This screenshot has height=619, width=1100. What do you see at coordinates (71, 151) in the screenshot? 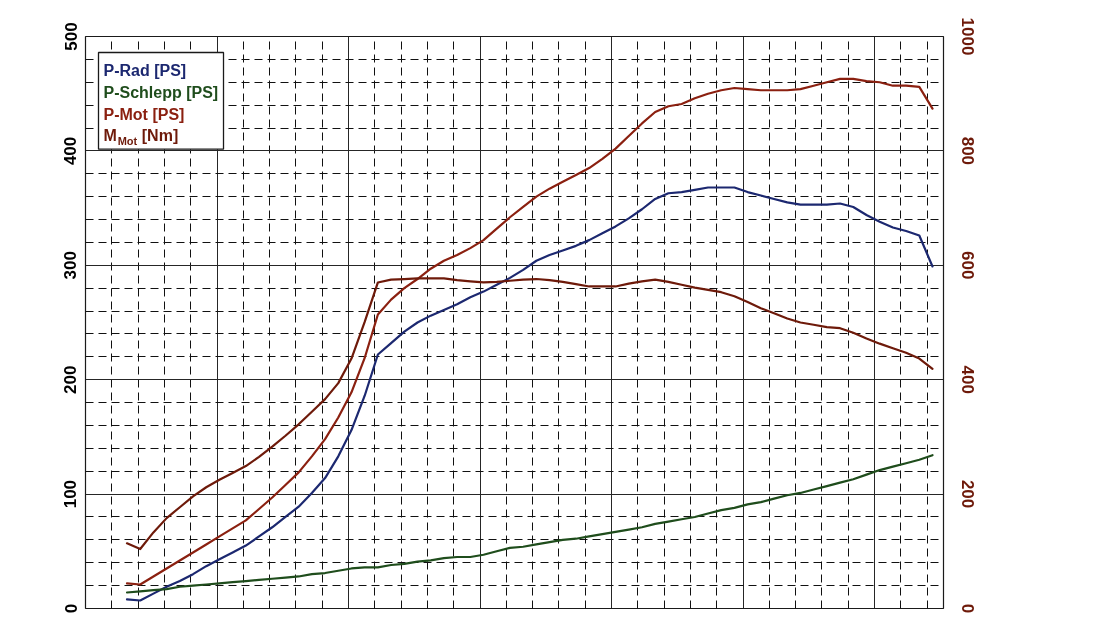
I see `y-tick-label: 400` at bounding box center [71, 151].